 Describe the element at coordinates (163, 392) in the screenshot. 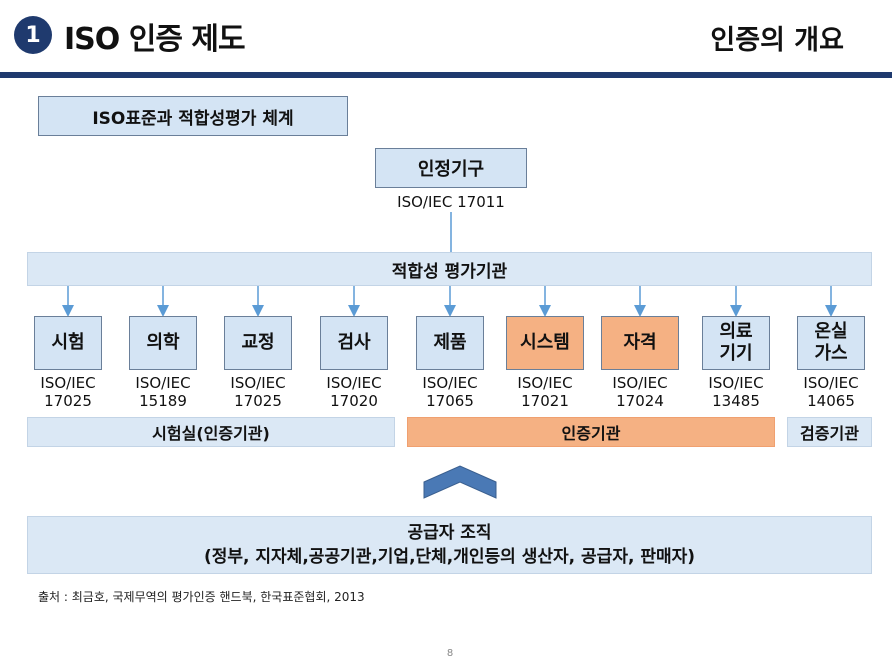

I see `child-code: ISO/IEC 15189` at that location.